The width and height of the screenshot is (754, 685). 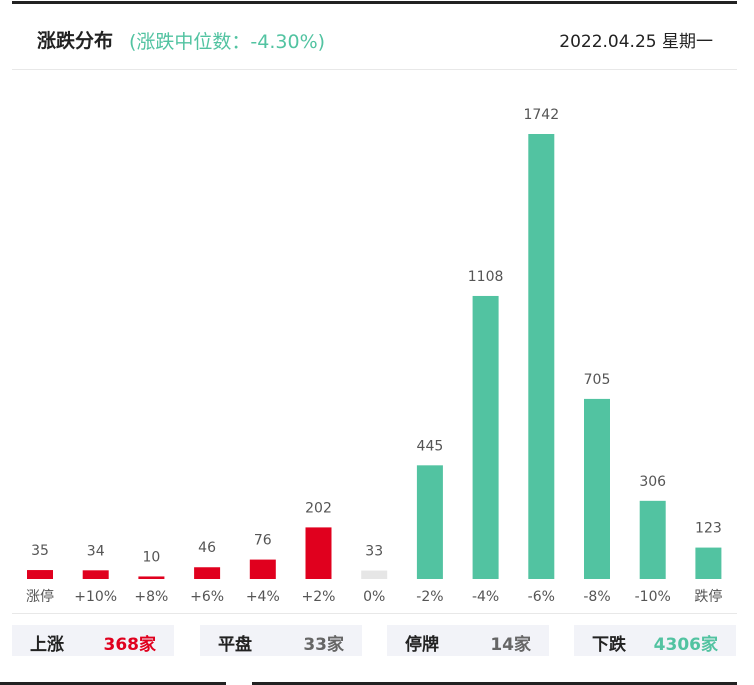 I want to click on x-tick-label: 0%, so click(x=374, y=597).